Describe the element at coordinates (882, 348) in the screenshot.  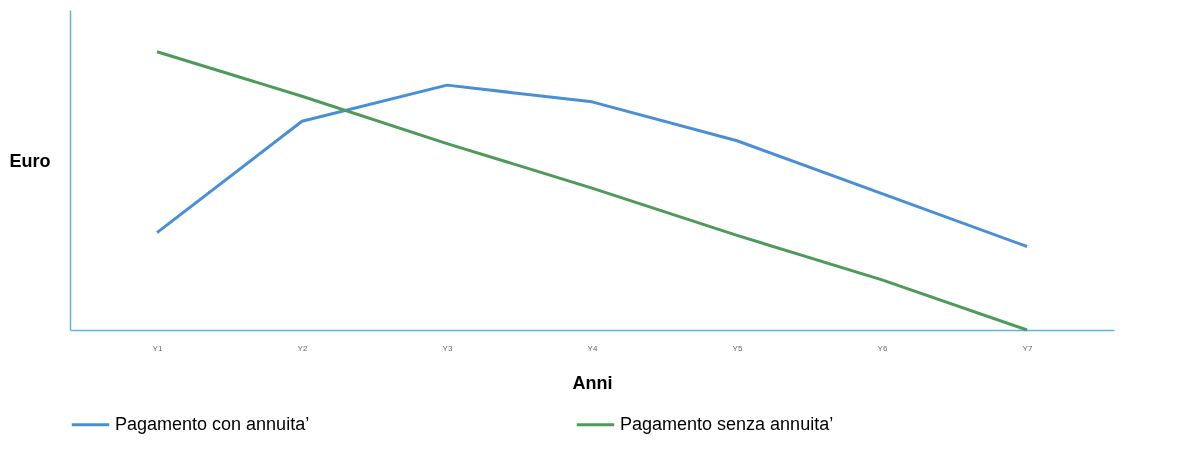
I see `x-tick-label: Y6` at that location.